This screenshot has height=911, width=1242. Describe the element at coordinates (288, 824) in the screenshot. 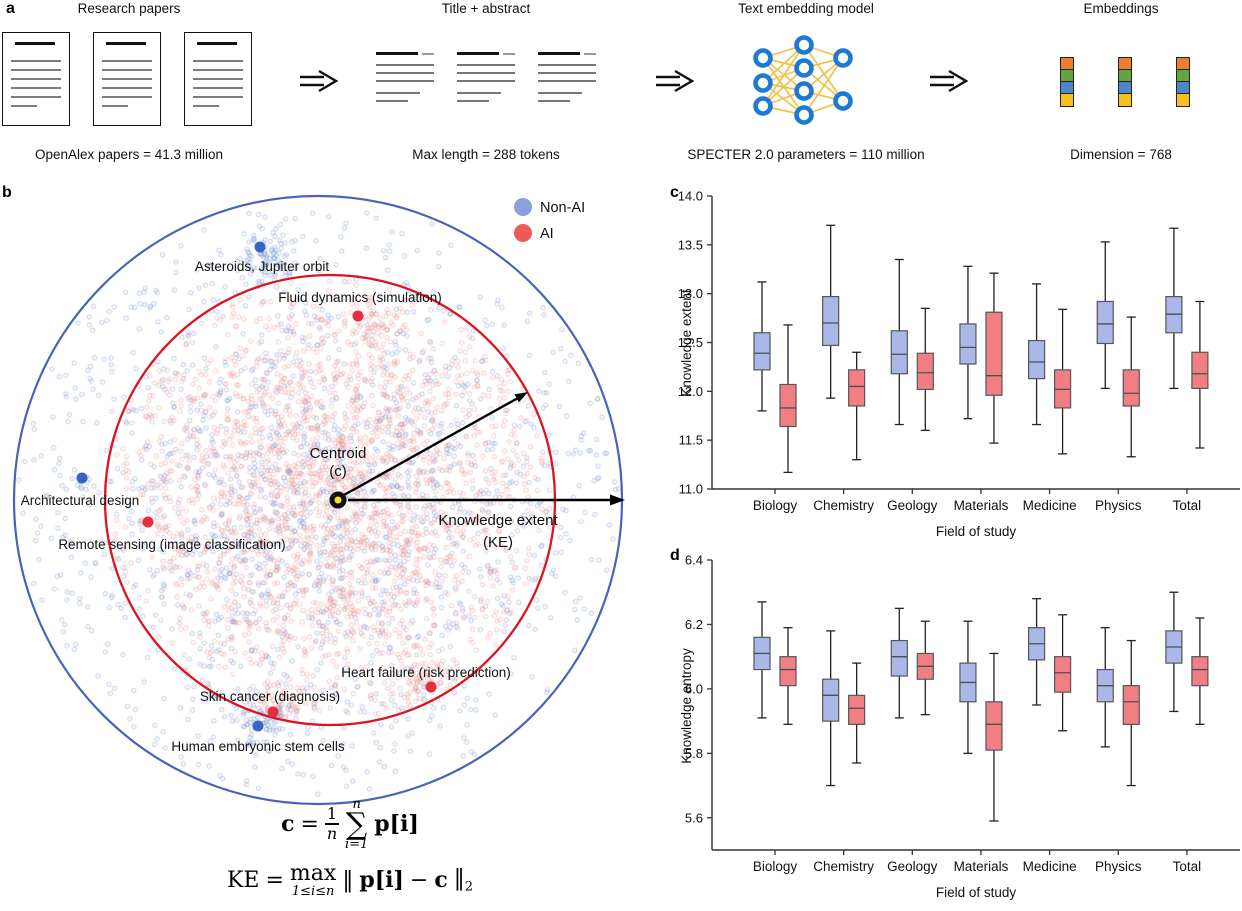

I see `formula-lhs: c` at that location.